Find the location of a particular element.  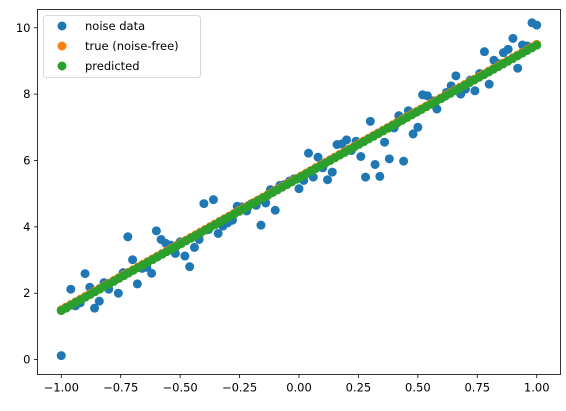

y-tick-label: 0 is located at coordinates (26, 360).